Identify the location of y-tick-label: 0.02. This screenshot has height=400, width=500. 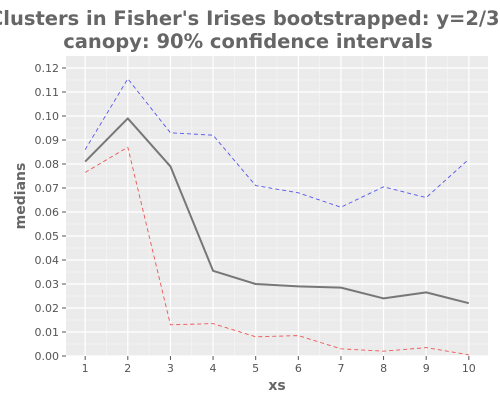
(47, 308).